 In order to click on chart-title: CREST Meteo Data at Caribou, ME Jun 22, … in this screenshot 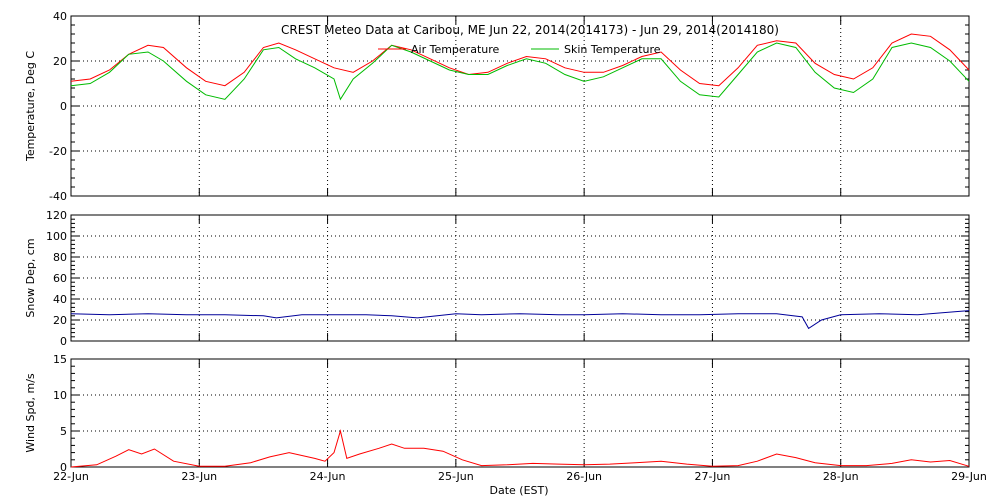, I will do `click(530, 30)`.